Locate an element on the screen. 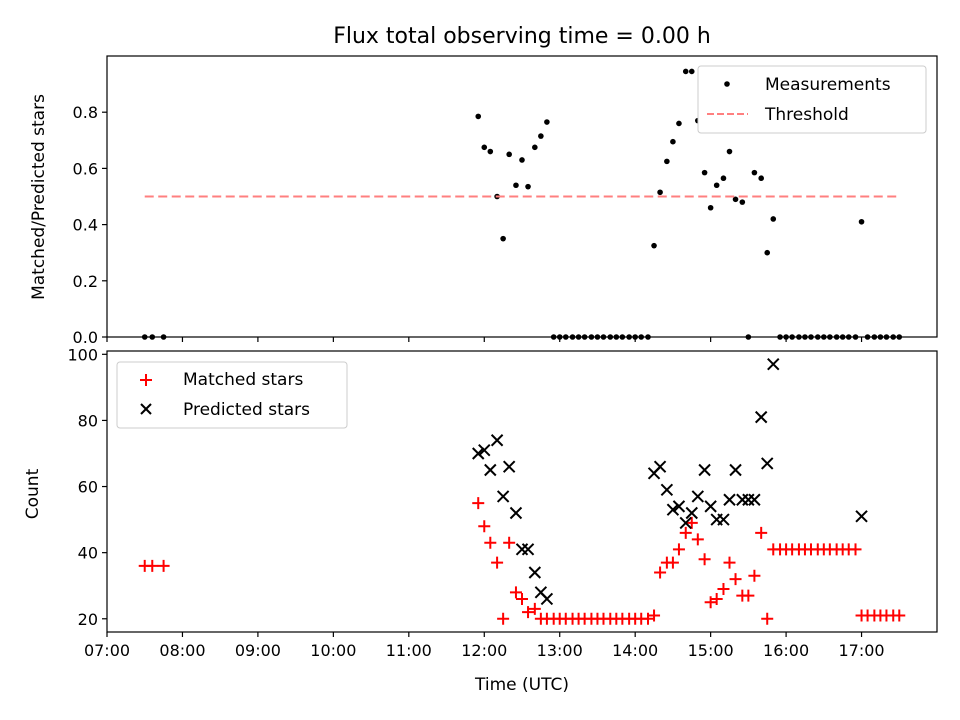  ratio-ytick-label: 0.2 is located at coordinates (85, 281).